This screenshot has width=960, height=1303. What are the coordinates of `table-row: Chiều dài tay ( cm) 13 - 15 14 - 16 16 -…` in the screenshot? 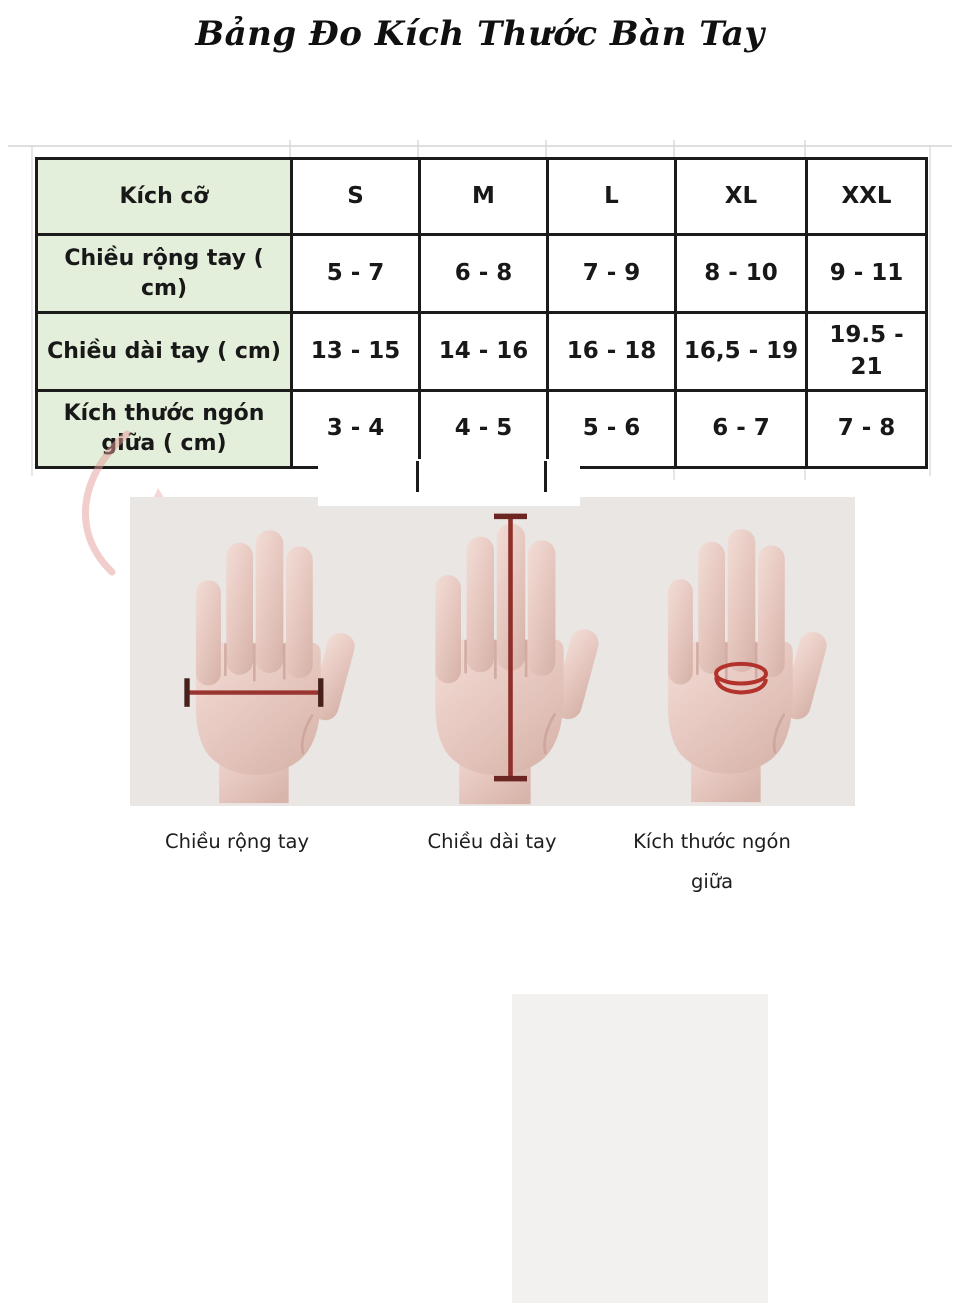 It's located at (481, 351).